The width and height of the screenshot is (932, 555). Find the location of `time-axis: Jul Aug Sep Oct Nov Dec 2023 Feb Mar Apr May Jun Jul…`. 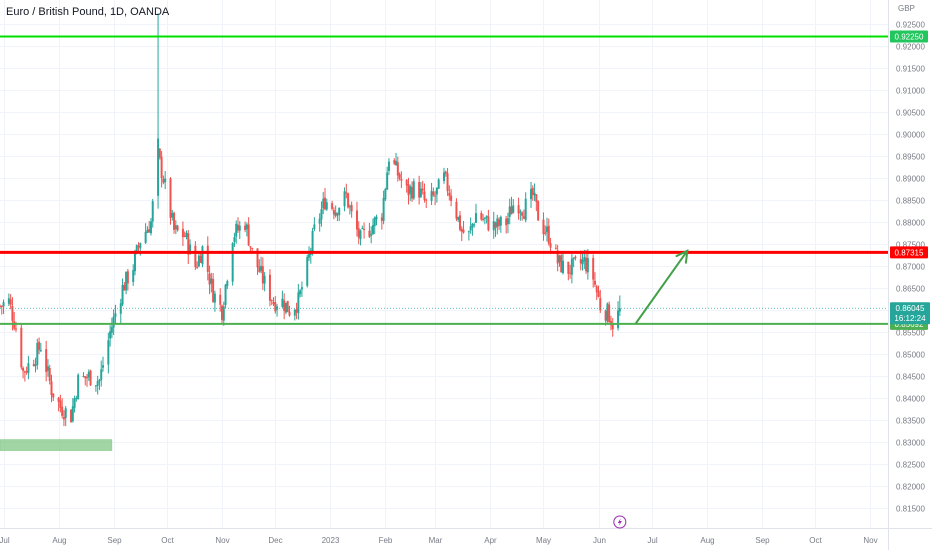

time-axis: Jul Aug Sep Oct Nov Dec 2023 Feb Mar Apr May Jun Jul… is located at coordinates (439, 540).